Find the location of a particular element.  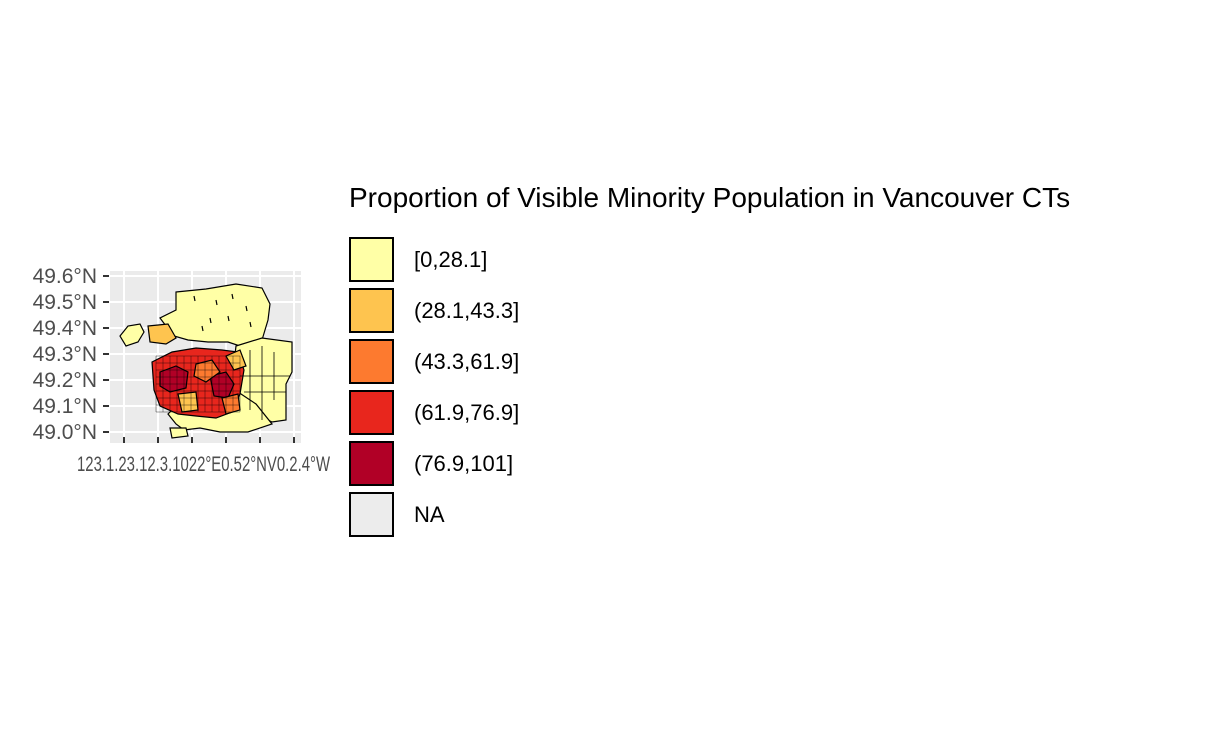

legend-label: (76.9,101] is located at coordinates (464, 463).